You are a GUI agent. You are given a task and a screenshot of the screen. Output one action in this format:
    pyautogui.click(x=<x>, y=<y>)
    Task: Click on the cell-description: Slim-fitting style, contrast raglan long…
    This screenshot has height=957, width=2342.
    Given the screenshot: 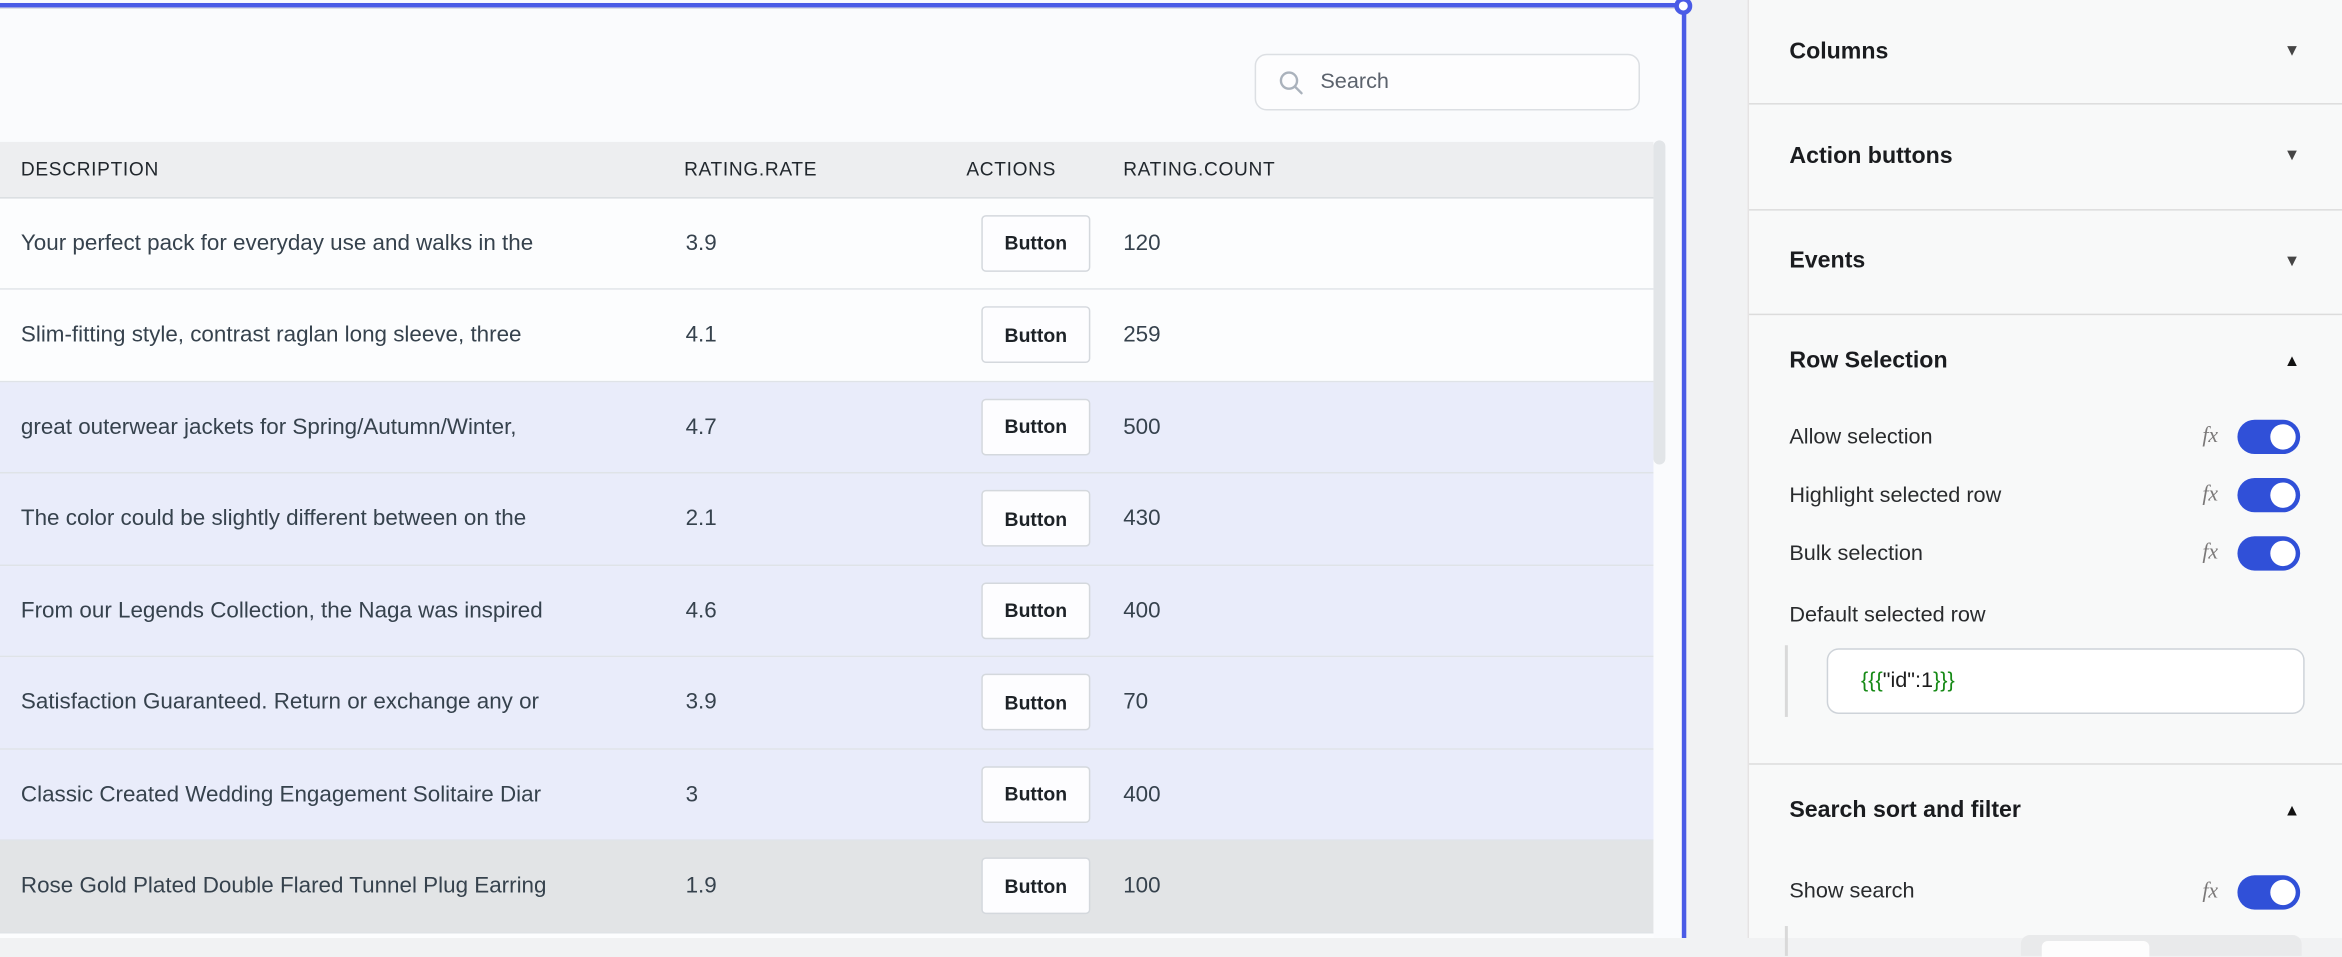 What is the action you would take?
    pyautogui.click(x=271, y=335)
    